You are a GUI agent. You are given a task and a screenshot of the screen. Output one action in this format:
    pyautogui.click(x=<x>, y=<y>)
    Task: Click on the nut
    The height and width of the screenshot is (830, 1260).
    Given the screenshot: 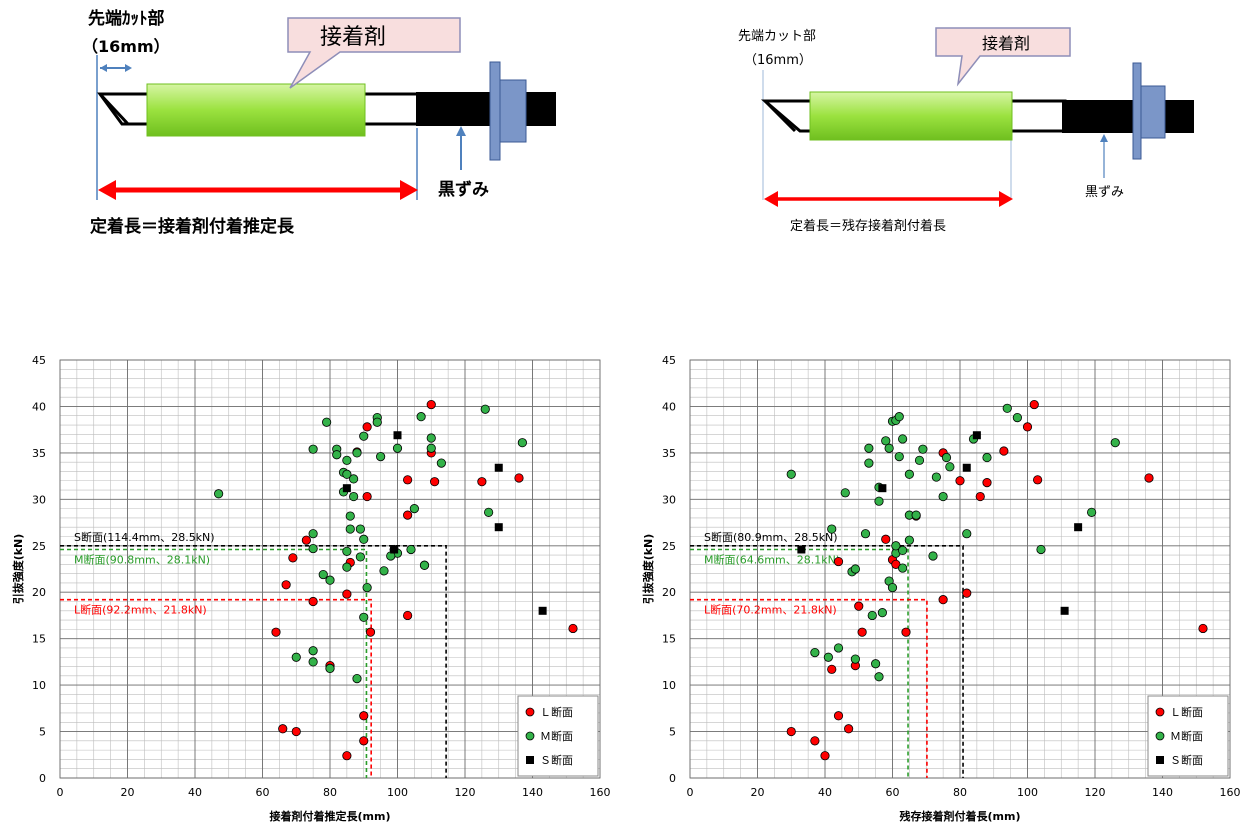 What is the action you would take?
    pyautogui.click(x=1137, y=111)
    